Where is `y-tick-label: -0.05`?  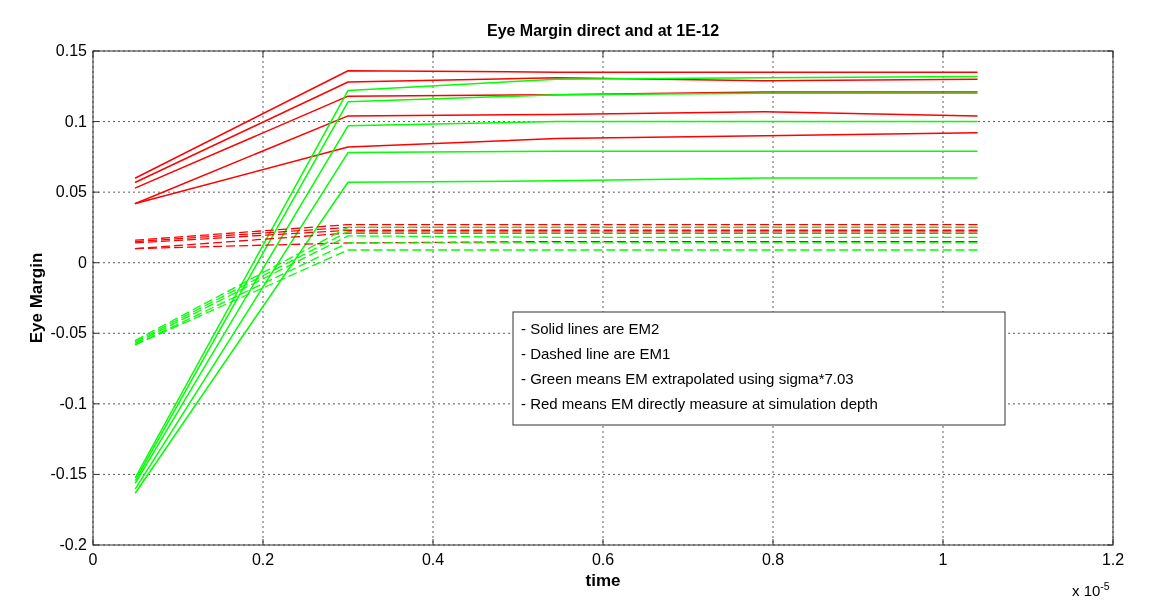 y-tick-label: -0.05 is located at coordinates (69, 333).